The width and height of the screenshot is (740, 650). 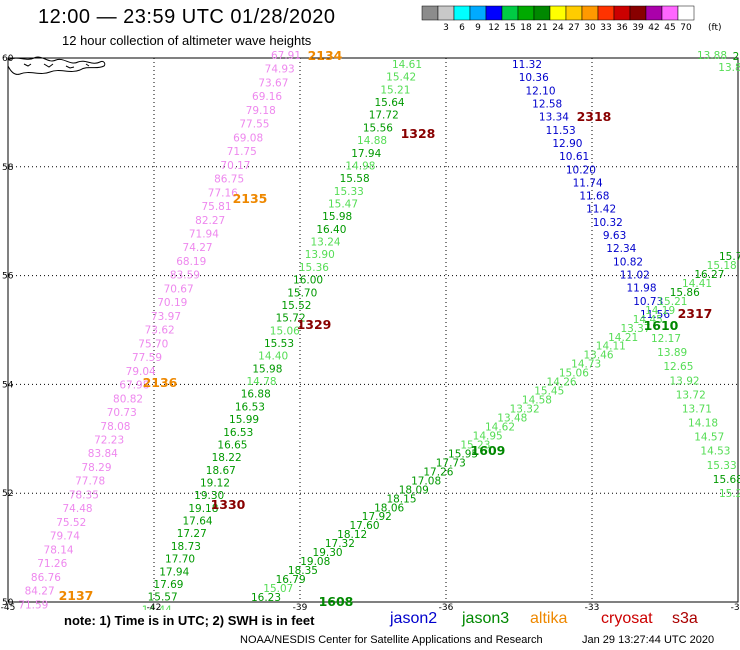 What do you see at coordinates (581, 170) in the screenshot?
I see `wave-height-label: 10.20` at bounding box center [581, 170].